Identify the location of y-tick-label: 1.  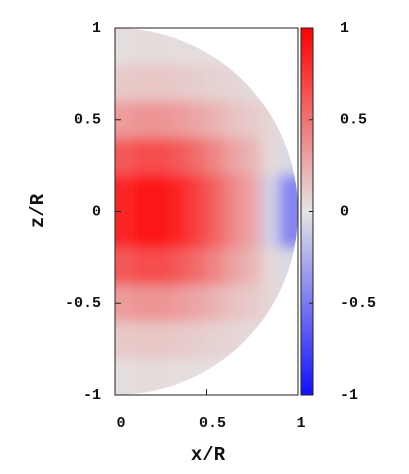
(96, 28).